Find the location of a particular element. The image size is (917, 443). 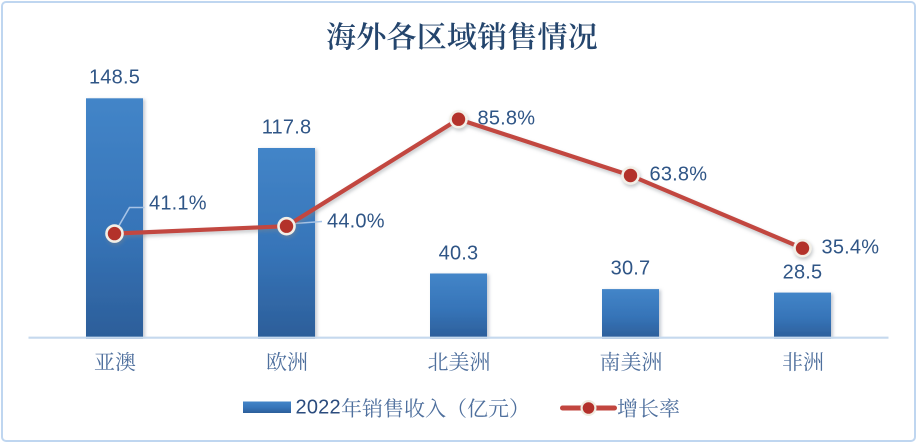

growth-label-2: 85.8% is located at coordinates (506, 118).